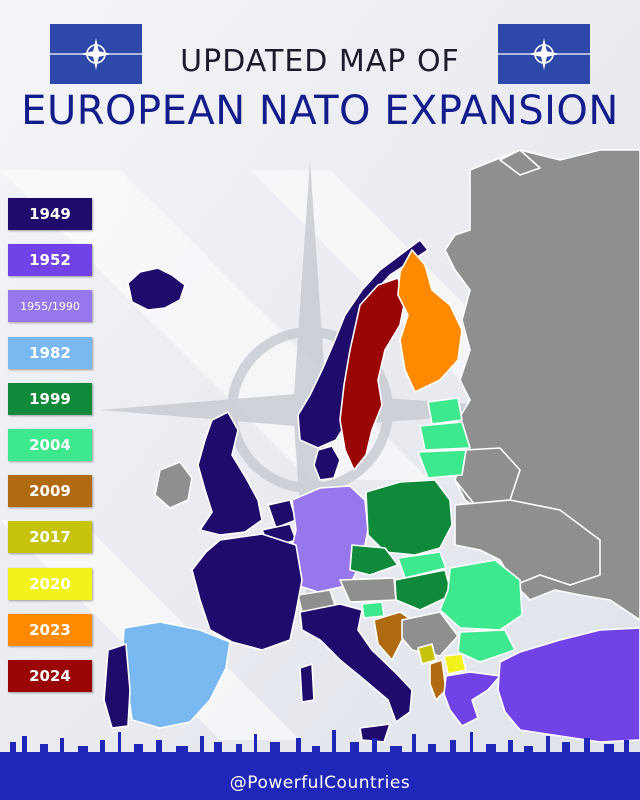 Image resolution: width=640 pixels, height=800 pixels. Describe the element at coordinates (50, 537) in the screenshot. I see `legend-item-2017: 2017` at that location.